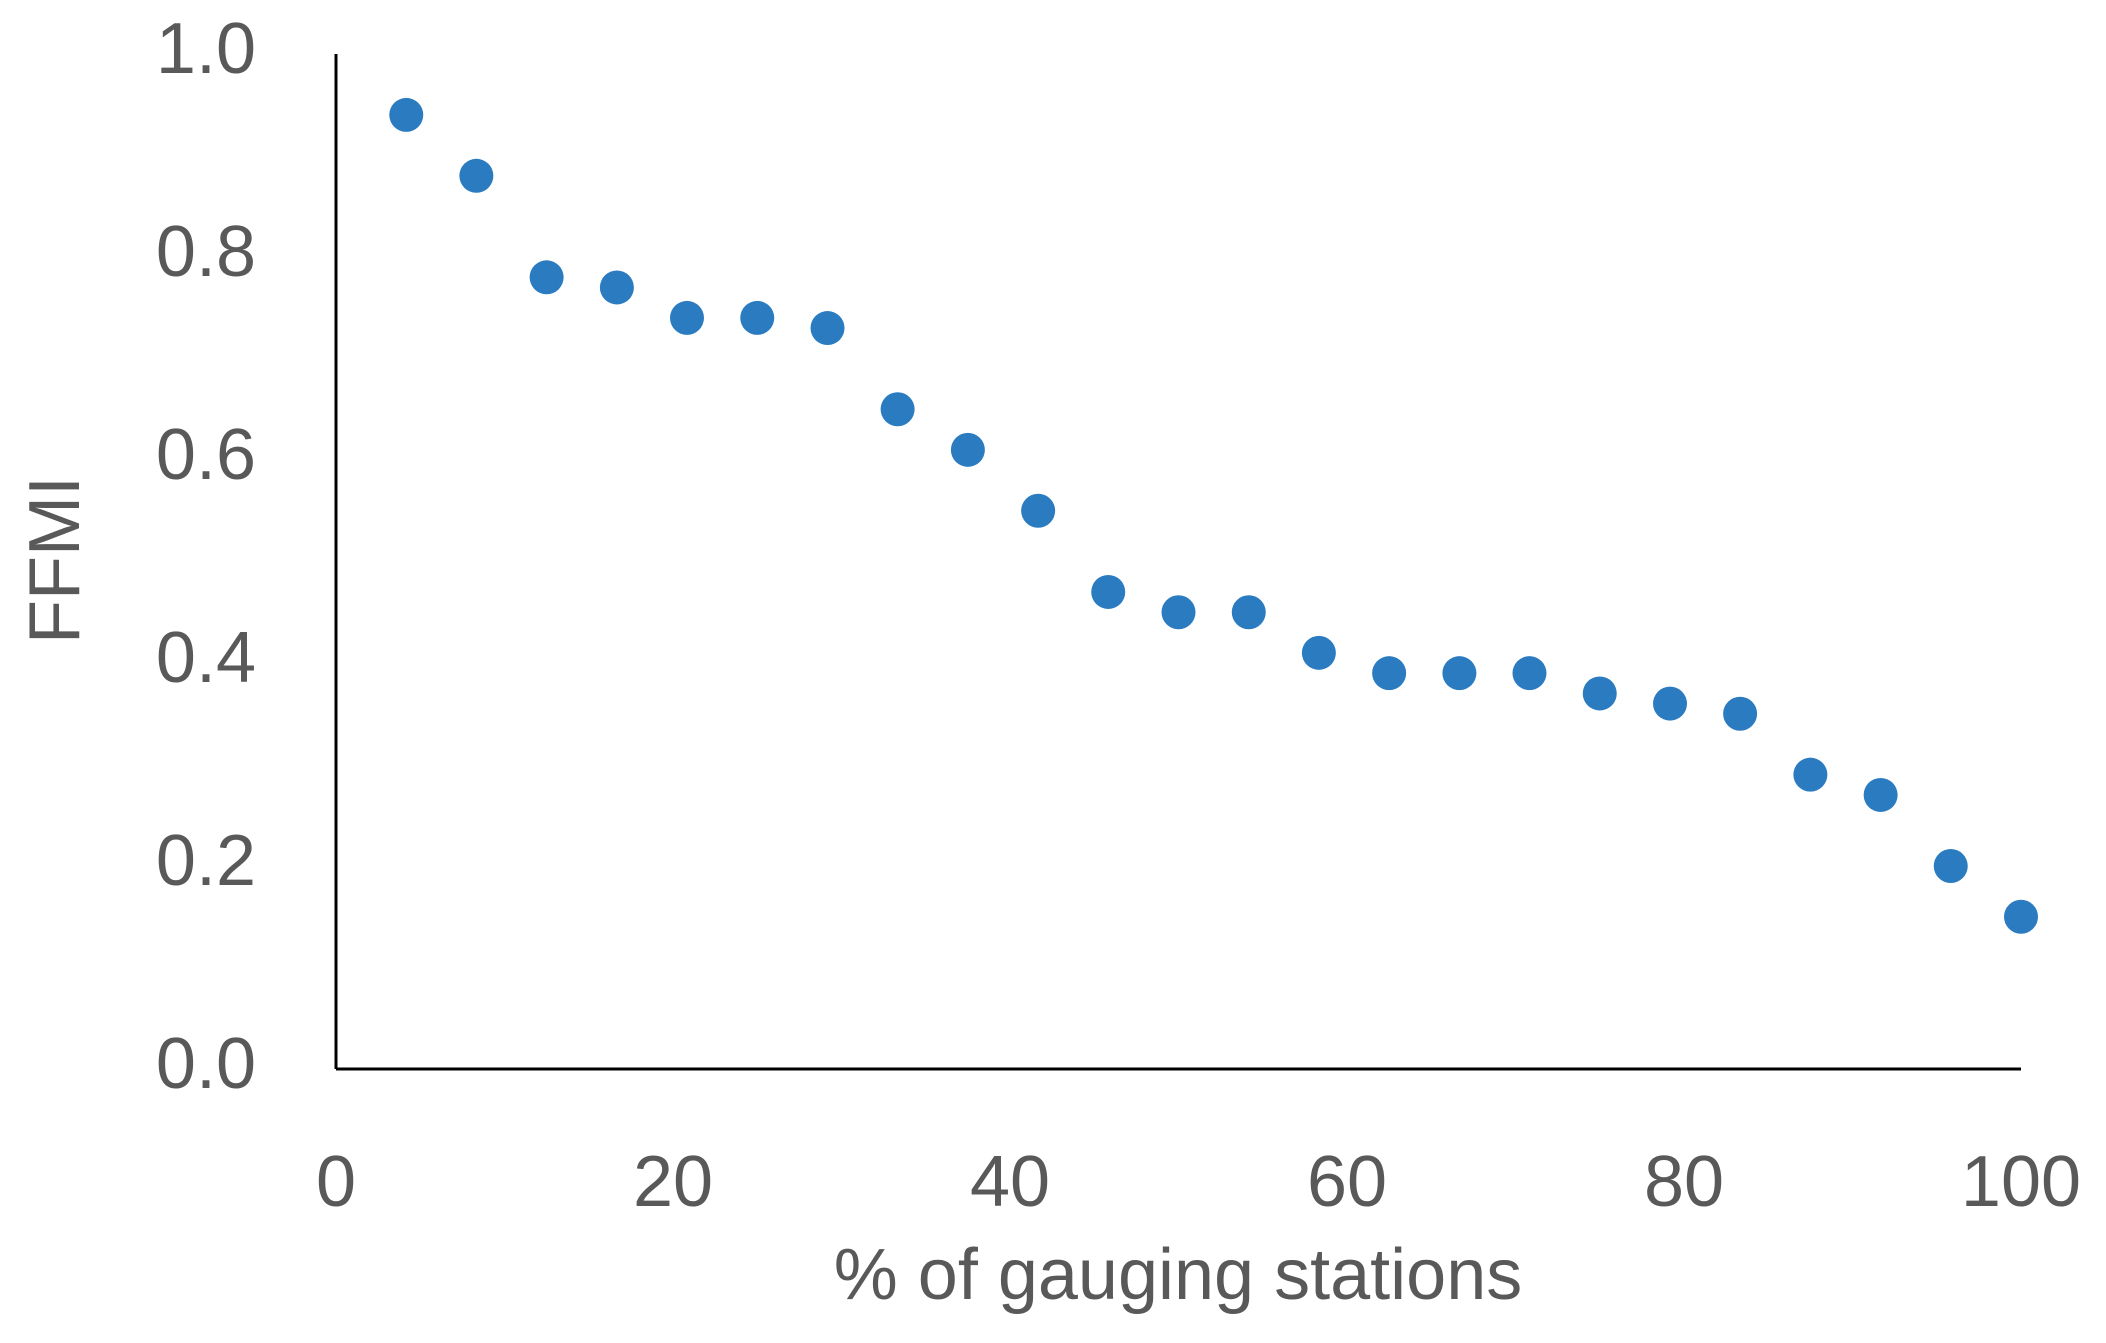  I want to click on y-tick-label: 0.2, so click(206, 861).